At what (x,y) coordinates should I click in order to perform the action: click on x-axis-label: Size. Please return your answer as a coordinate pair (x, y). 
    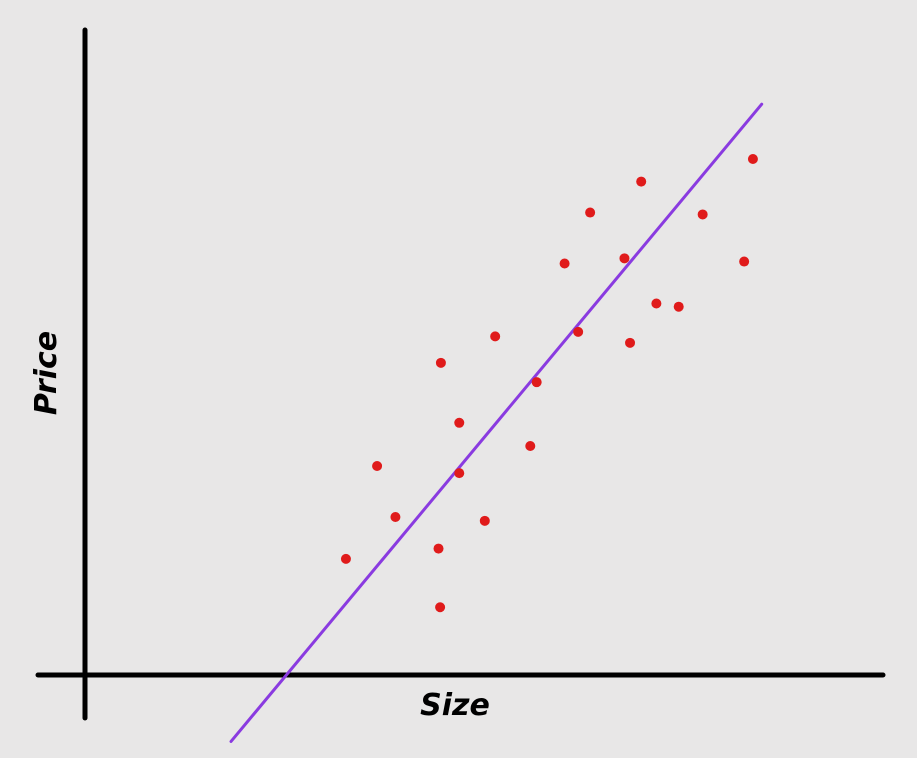
    Looking at the image, I should click on (455, 705).